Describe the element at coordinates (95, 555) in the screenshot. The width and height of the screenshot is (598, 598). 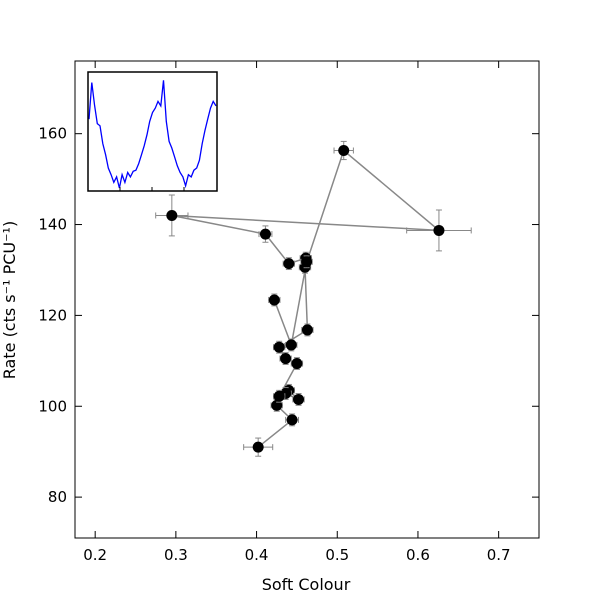
I see `x-tick-label: 0.2` at that location.